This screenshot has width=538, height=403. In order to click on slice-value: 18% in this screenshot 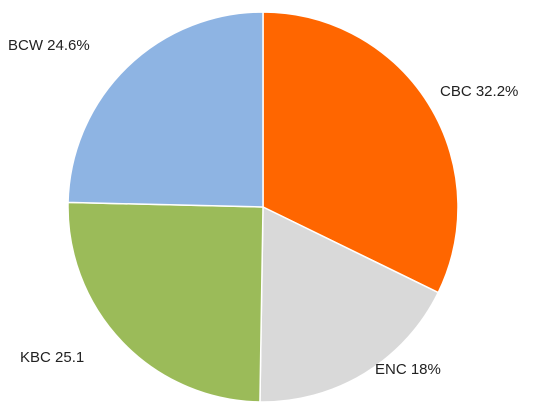, I will do `click(426, 369)`.